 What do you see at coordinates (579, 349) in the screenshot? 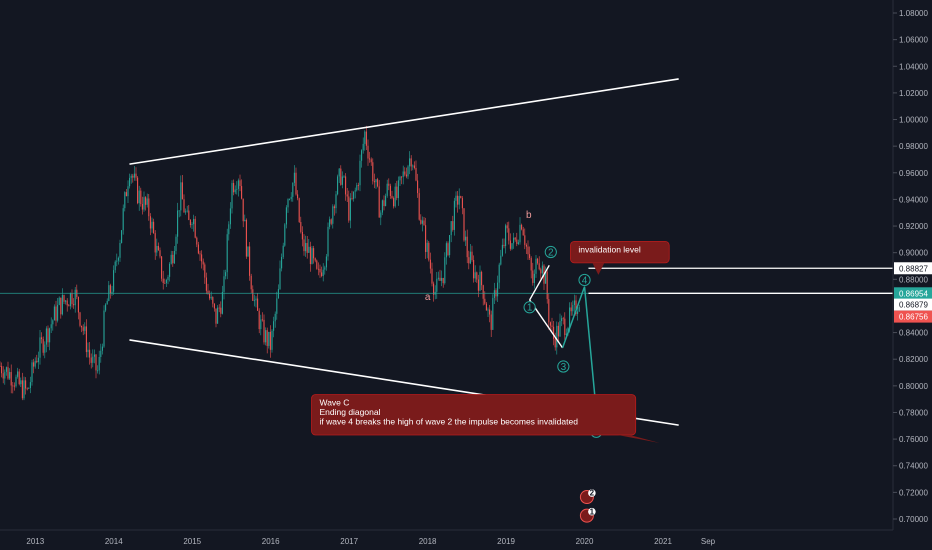
I see `wave-projection-path` at bounding box center [579, 349].